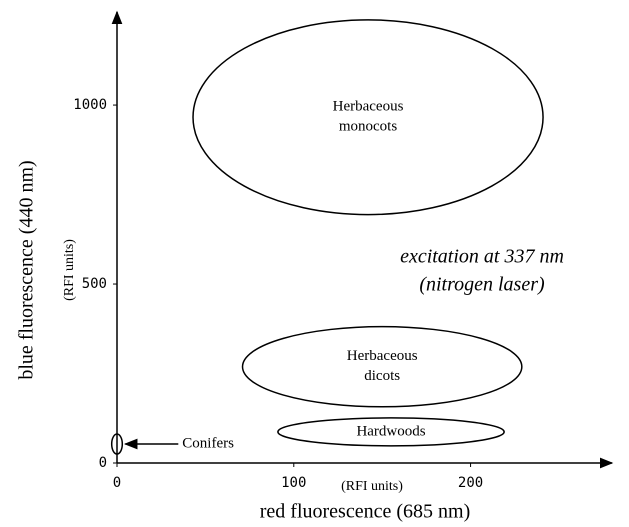 This screenshot has height=527, width=629. What do you see at coordinates (69, 270) in the screenshot?
I see `y-axis-unit: (RFI units)` at bounding box center [69, 270].